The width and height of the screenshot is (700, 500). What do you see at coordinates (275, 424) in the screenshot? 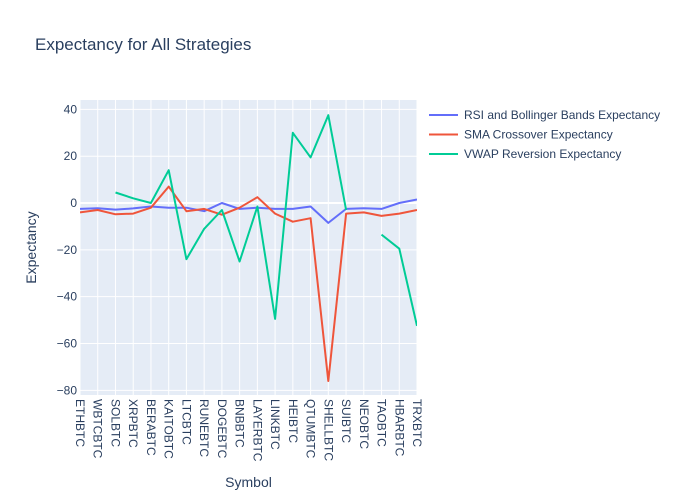
I see `x-tick-label: LINKBTC` at bounding box center [275, 424].